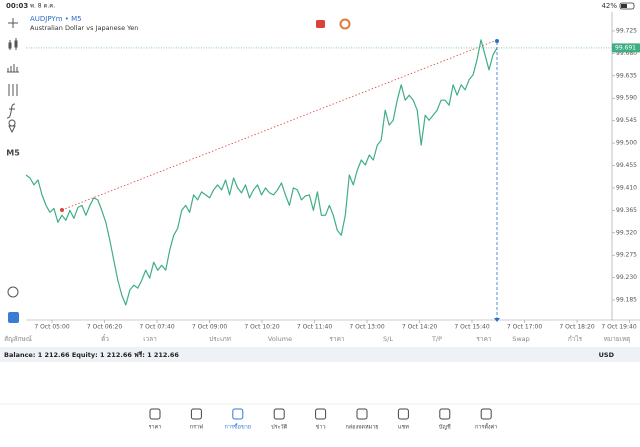 This screenshot has width=640, height=447. Describe the element at coordinates (320, 24) in the screenshot. I see `buy-sell-icon` at that location.